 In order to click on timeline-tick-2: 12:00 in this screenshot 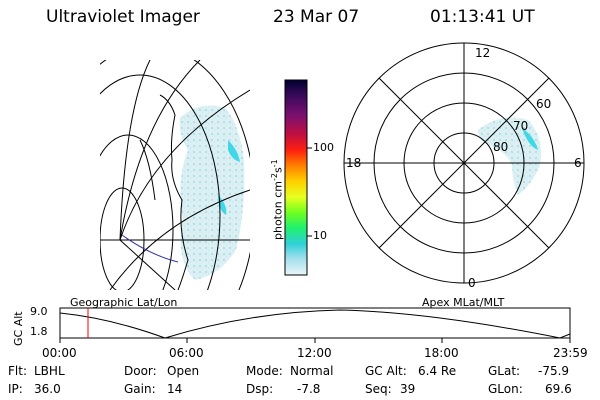, I will do `click(314, 353)`.